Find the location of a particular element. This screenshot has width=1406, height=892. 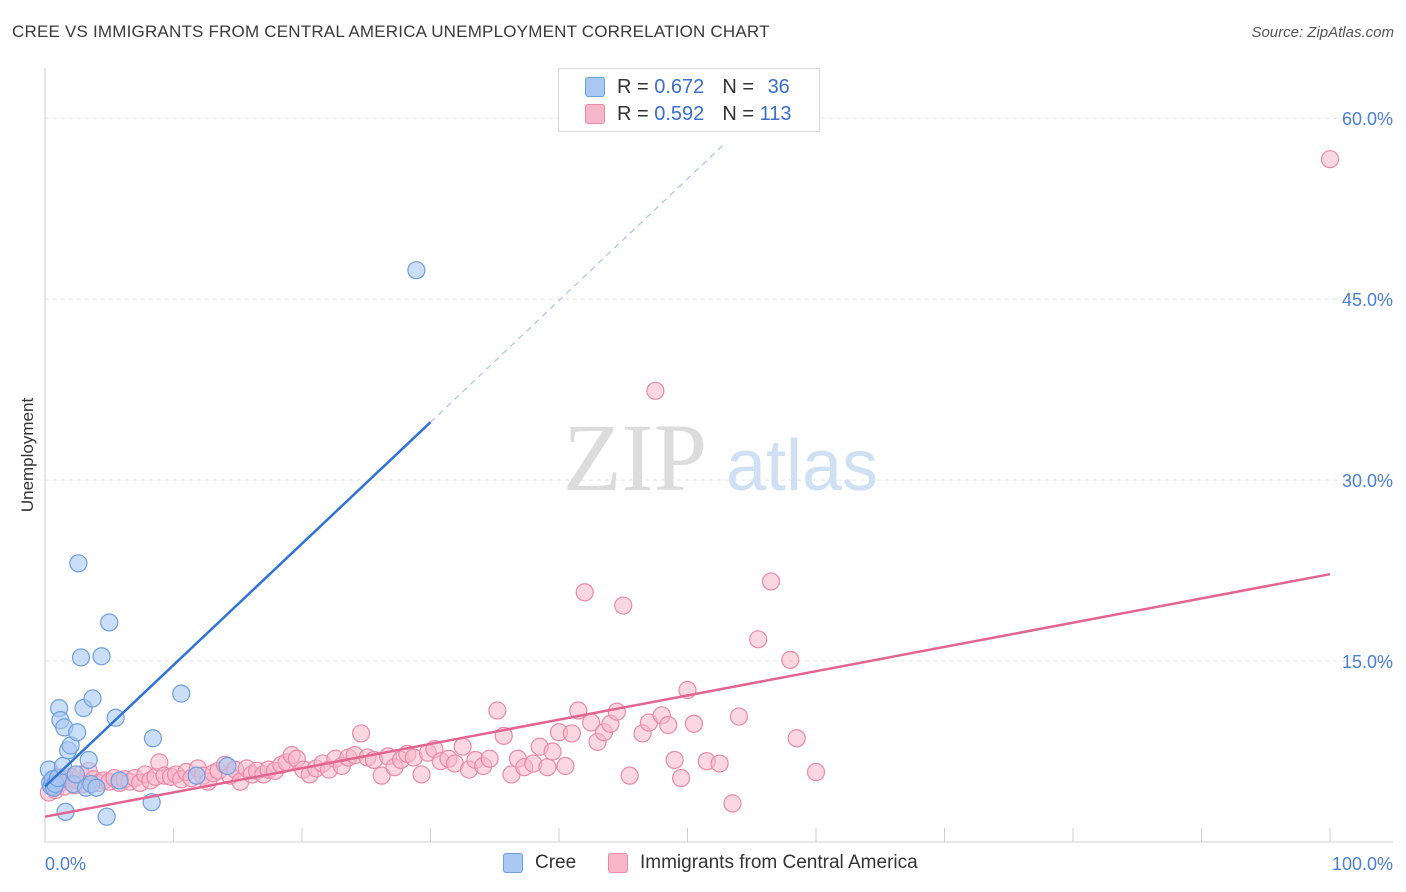

legend: R = 0.672 N = 36 R = 0.592 N = 113 is located at coordinates (689, 100).